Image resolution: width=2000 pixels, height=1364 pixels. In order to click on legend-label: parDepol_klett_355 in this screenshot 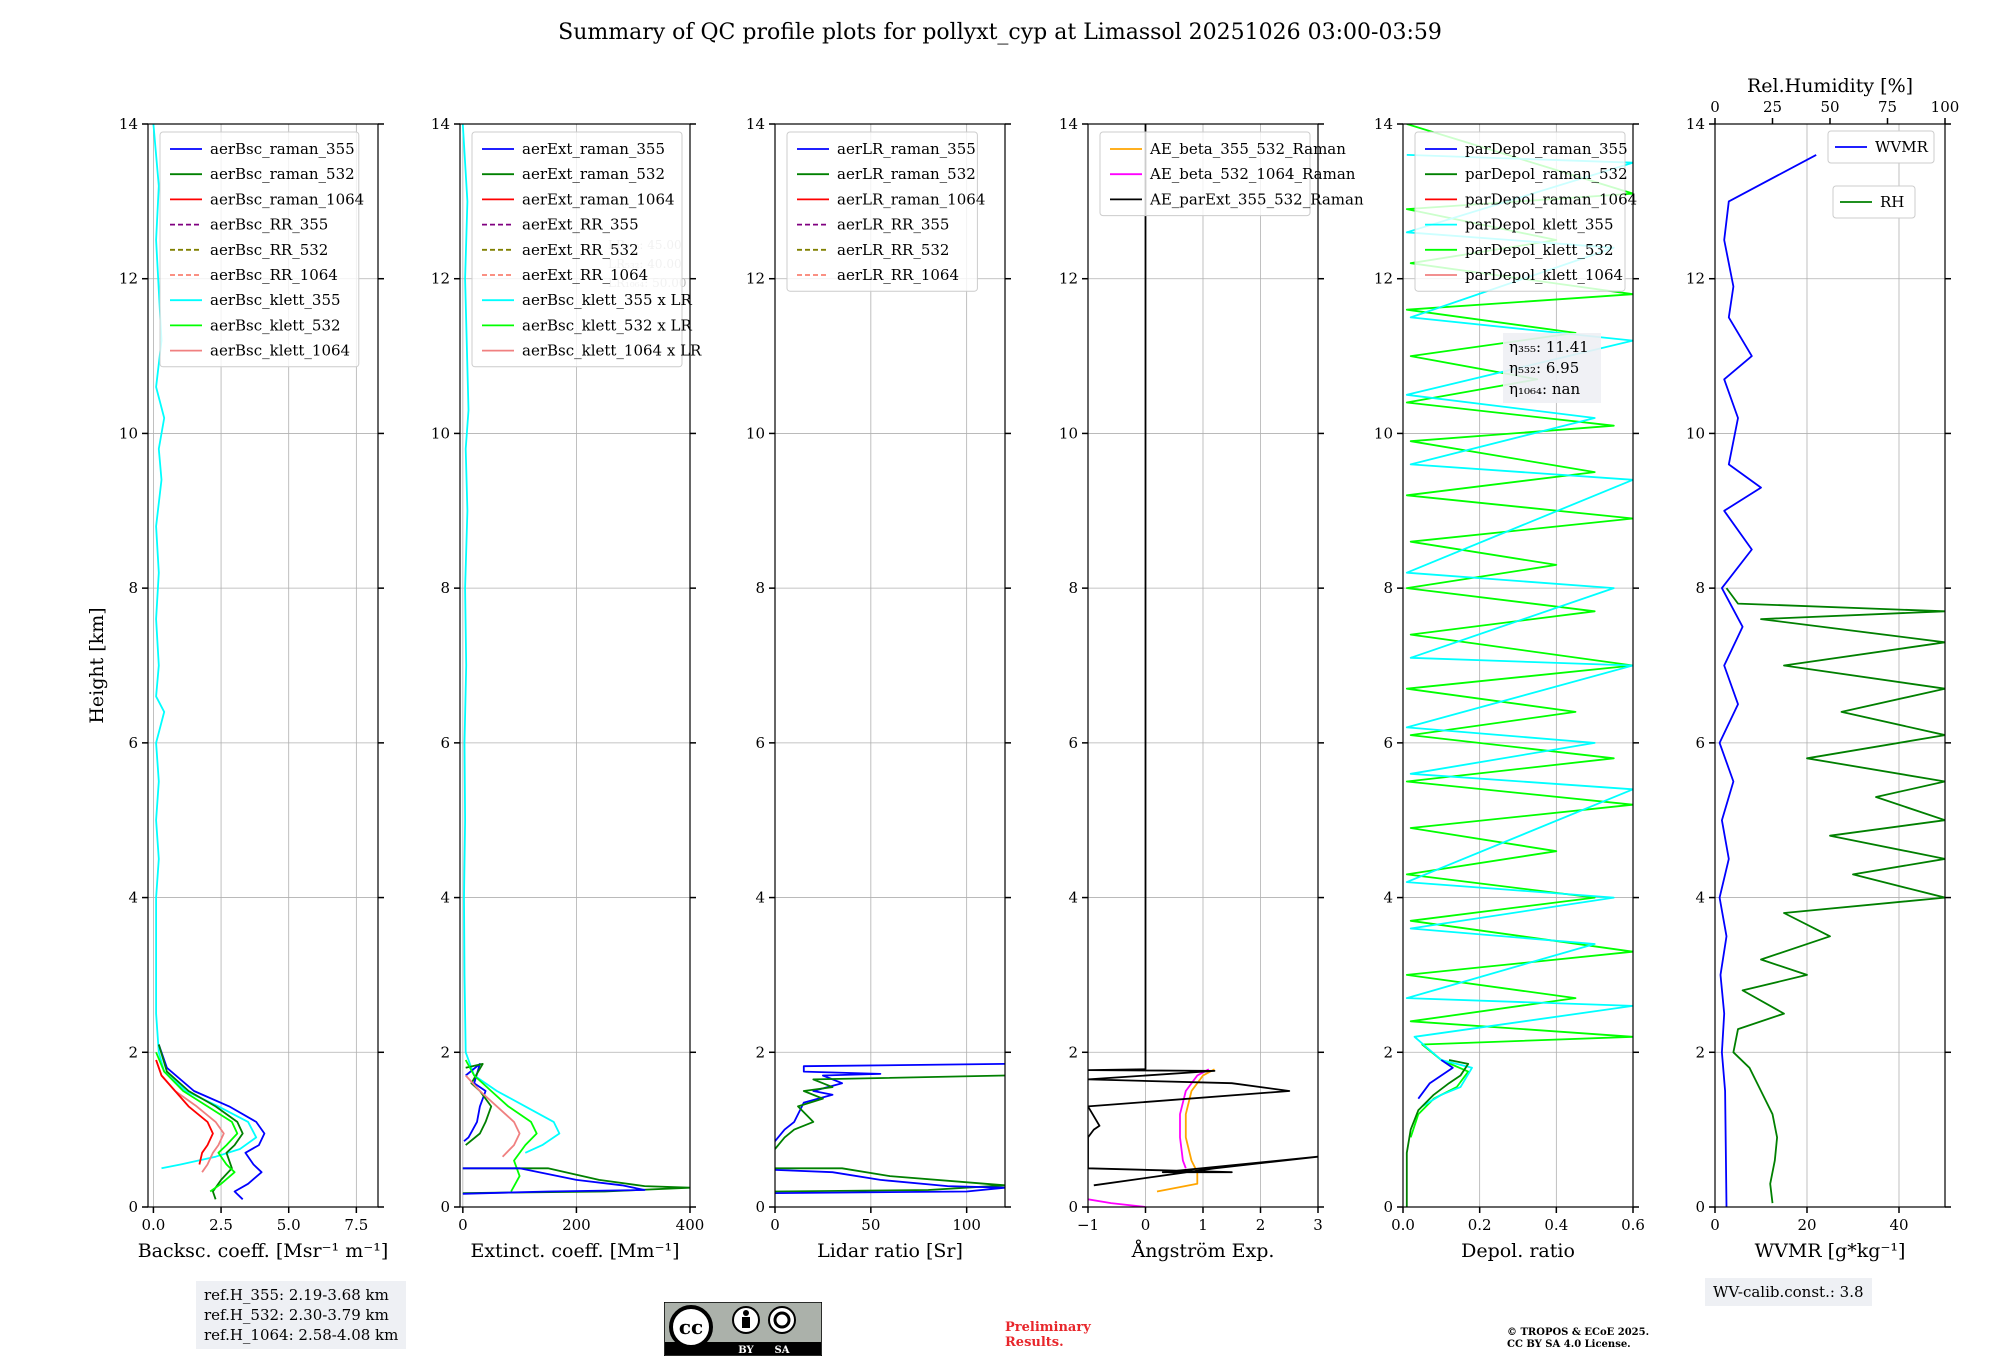, I will do `click(1539, 225)`.